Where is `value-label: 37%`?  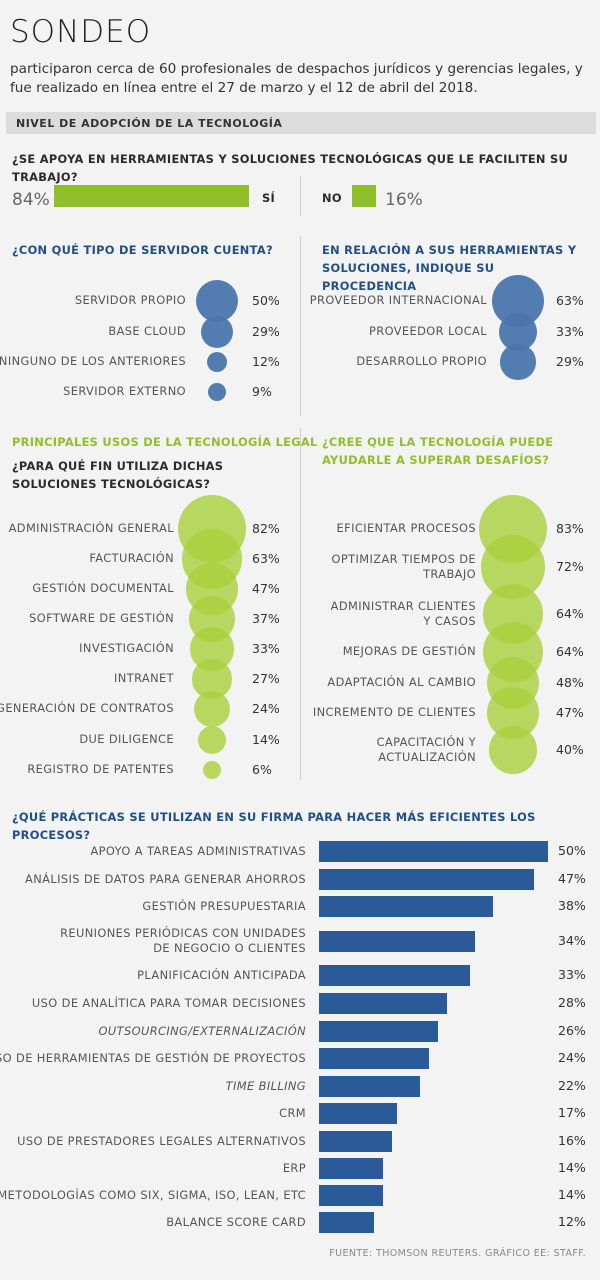 value-label: 37% is located at coordinates (266, 618).